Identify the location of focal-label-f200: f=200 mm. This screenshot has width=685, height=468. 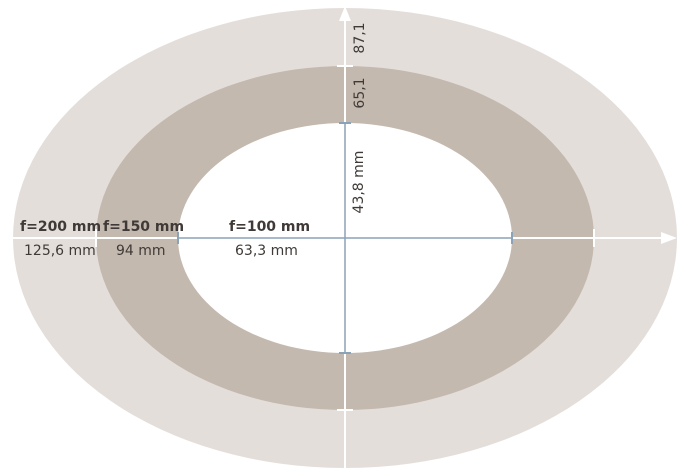
(60, 227).